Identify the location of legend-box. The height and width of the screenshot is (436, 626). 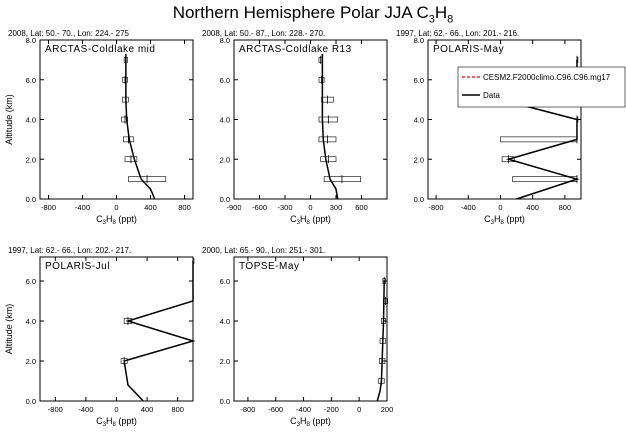
(541, 87).